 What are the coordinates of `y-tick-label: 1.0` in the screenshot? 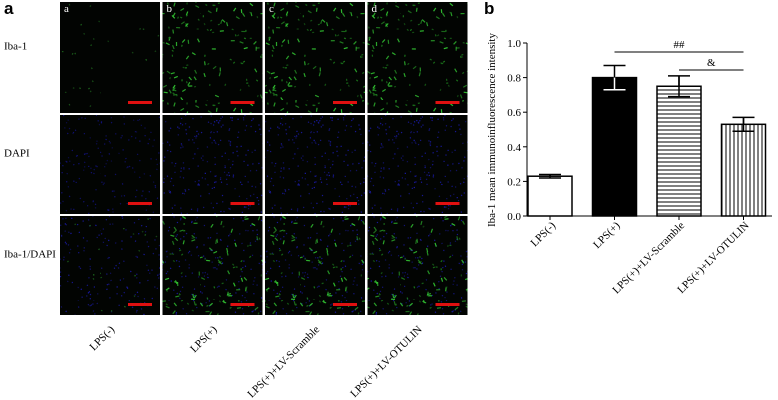 It's located at (514, 44).